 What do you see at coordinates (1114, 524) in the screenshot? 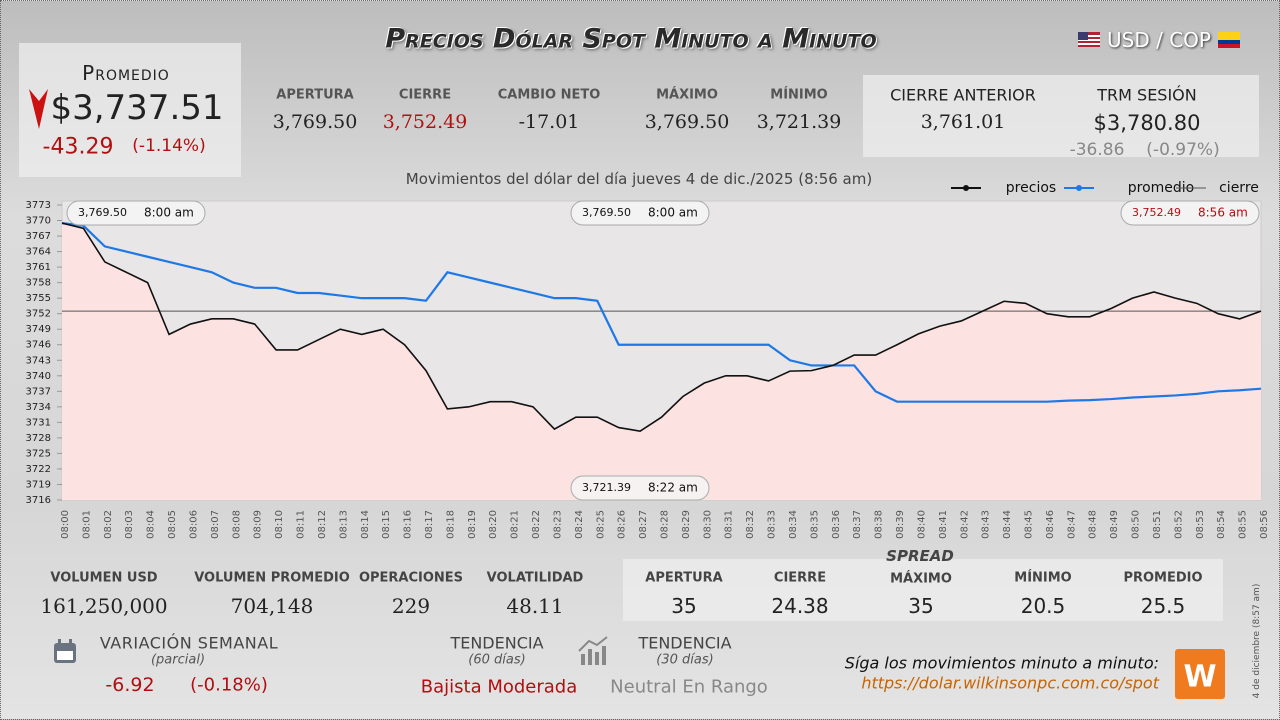
I see `x-tick-label: 08:49` at bounding box center [1114, 524].